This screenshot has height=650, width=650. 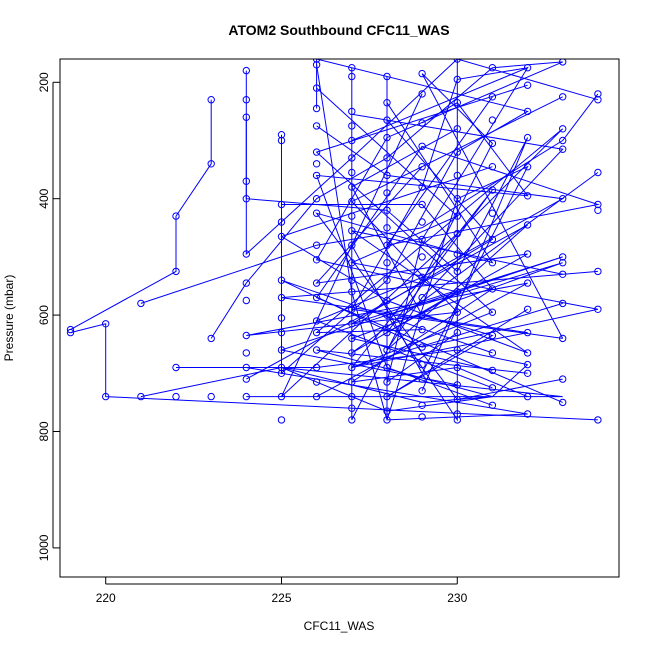 What do you see at coordinates (9, 318) in the screenshot?
I see `y-axis-label: Pressure (mbar)` at bounding box center [9, 318].